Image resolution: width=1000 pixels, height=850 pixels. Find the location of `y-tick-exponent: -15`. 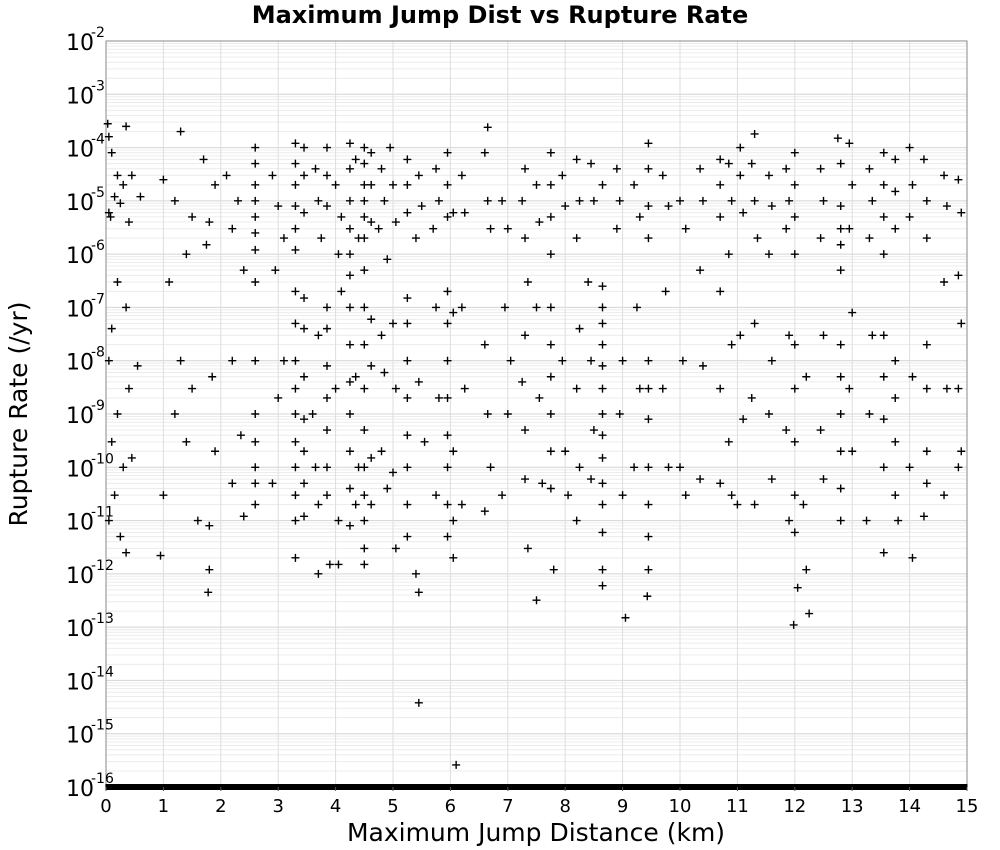

y-tick-exponent: -15 is located at coordinates (102, 726).